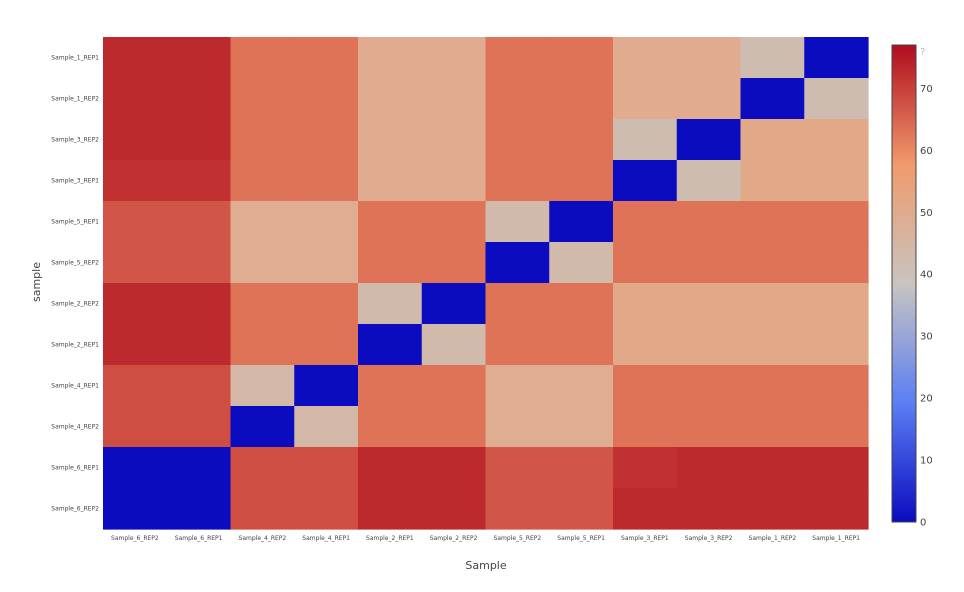 The image size is (964, 592). Describe the element at coordinates (926, 89) in the screenshot. I see `colorbar-tick-label: 70` at that location.